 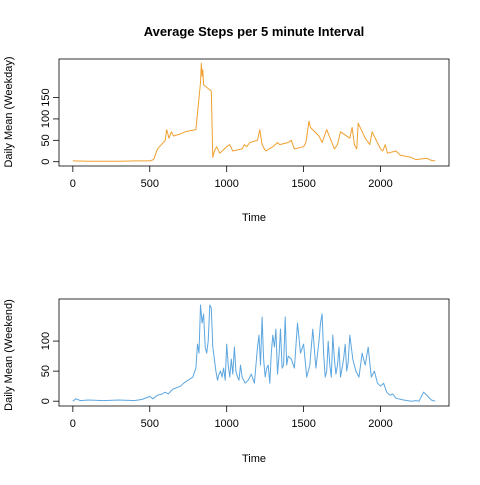 What do you see at coordinates (9, 111) in the screenshot?
I see `weekday-y-axis-label: Daily Mean (Weekday)` at bounding box center [9, 111].